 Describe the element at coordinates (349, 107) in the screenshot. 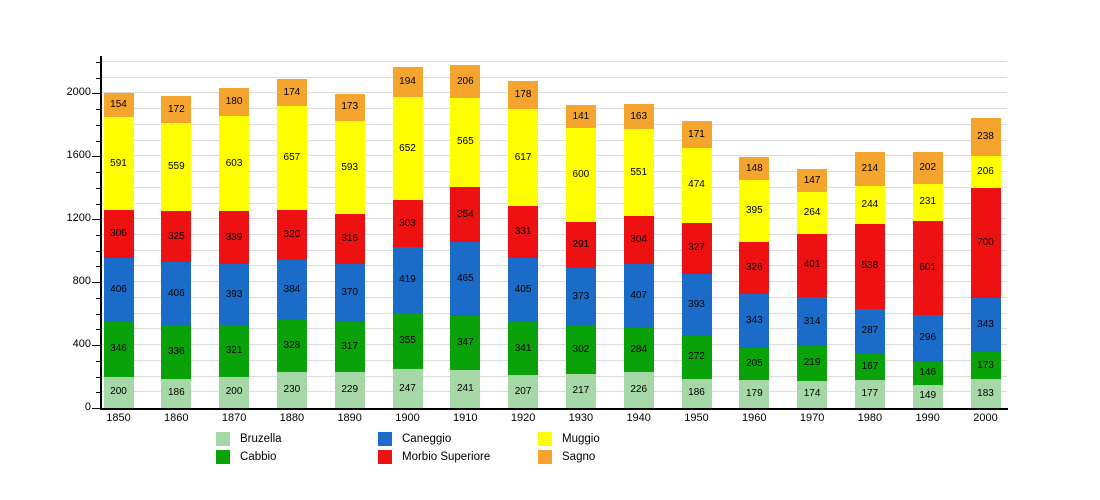

I see `bar-segment-sagno: 173` at that location.